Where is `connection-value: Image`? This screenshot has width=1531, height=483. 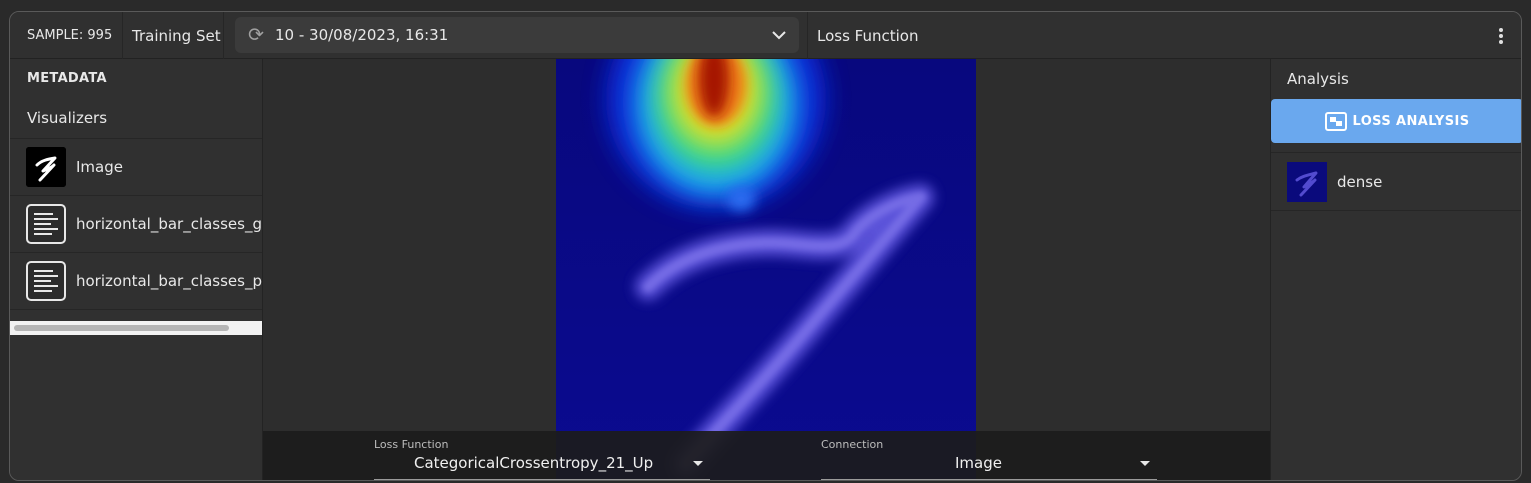
connection-value: Image is located at coordinates (978, 463).